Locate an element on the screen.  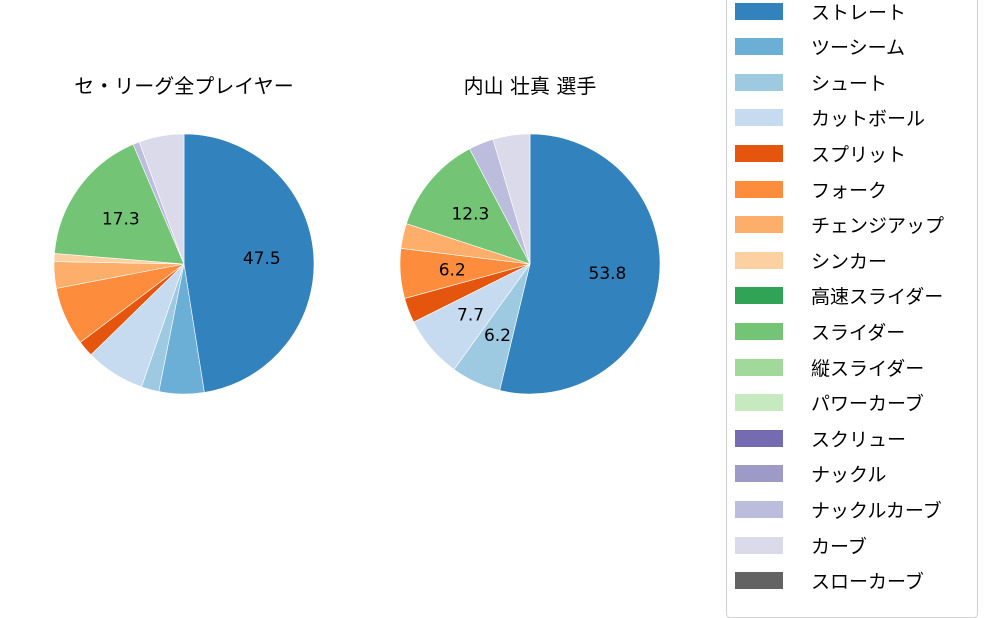
legend-item: スプリット is located at coordinates (821, 153).